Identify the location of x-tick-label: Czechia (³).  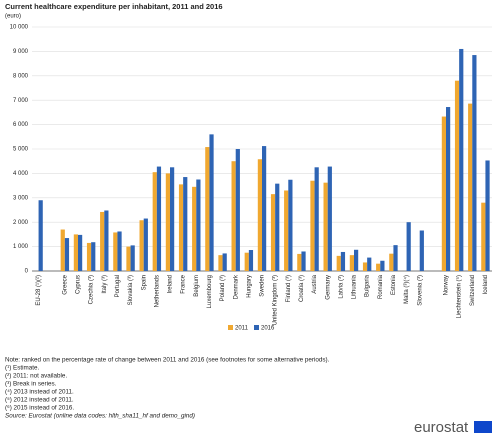
(92, 289).